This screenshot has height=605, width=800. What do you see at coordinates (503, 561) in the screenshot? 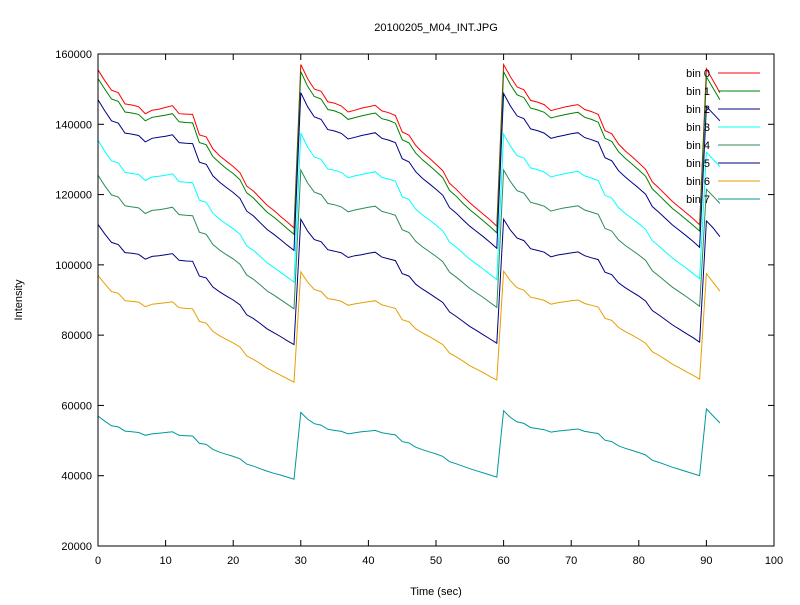
I see `x-tick-label: 60` at bounding box center [503, 561].